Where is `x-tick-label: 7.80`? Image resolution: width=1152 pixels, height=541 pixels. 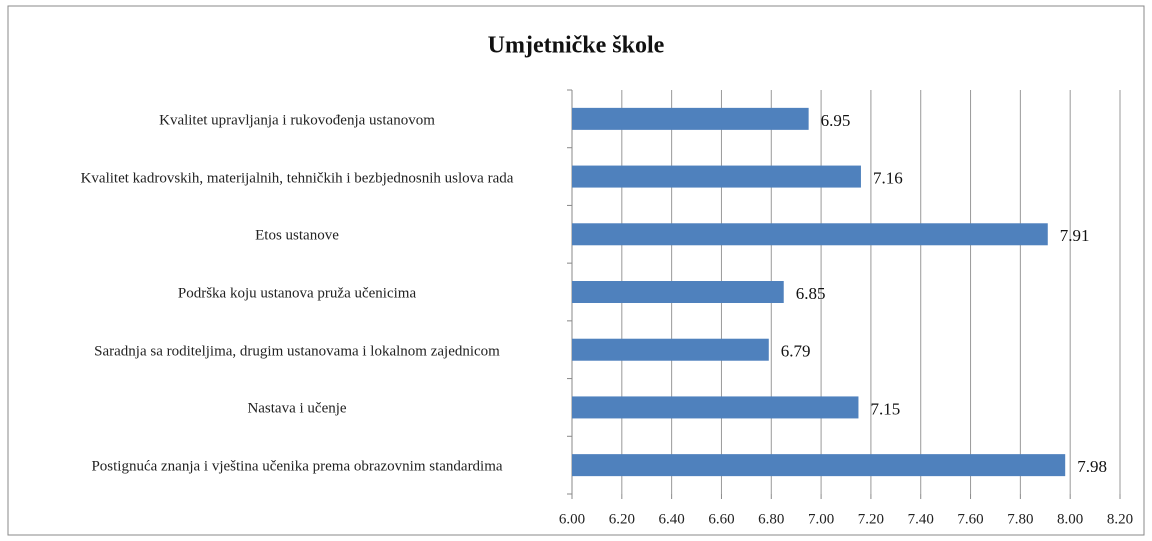 x-tick-label: 7.80 is located at coordinates (1020, 519).